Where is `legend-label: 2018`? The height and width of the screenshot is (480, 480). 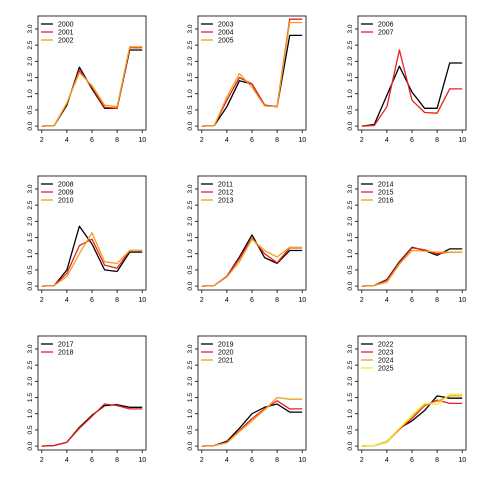 legend-label: 2018 is located at coordinates (66, 353).